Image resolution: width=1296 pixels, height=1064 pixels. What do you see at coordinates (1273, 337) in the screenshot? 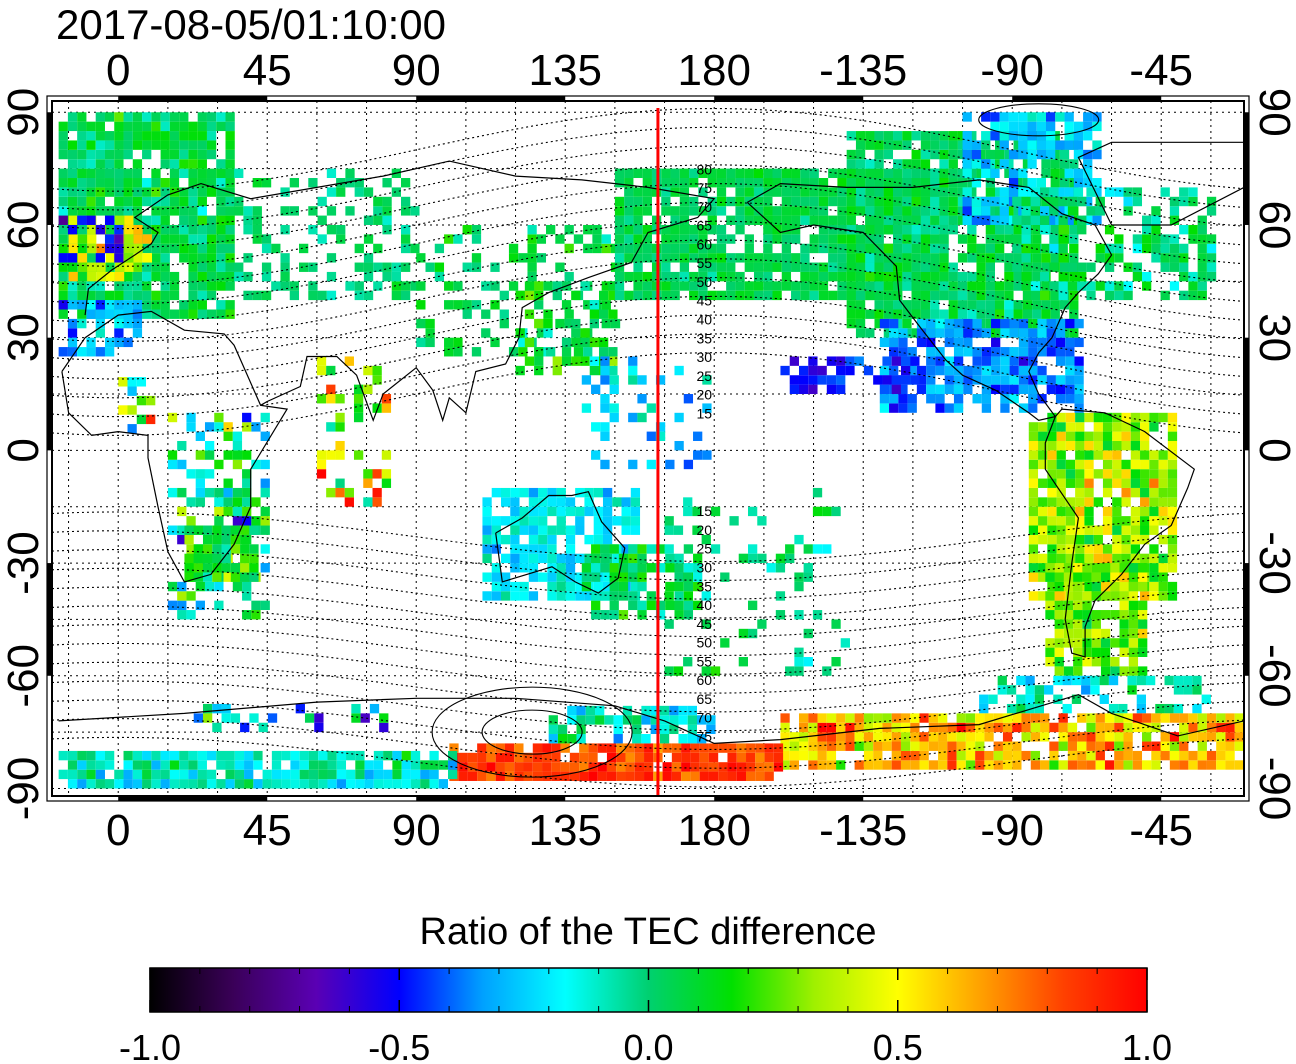
I see `axis-tick-label: 30` at bounding box center [1273, 337].